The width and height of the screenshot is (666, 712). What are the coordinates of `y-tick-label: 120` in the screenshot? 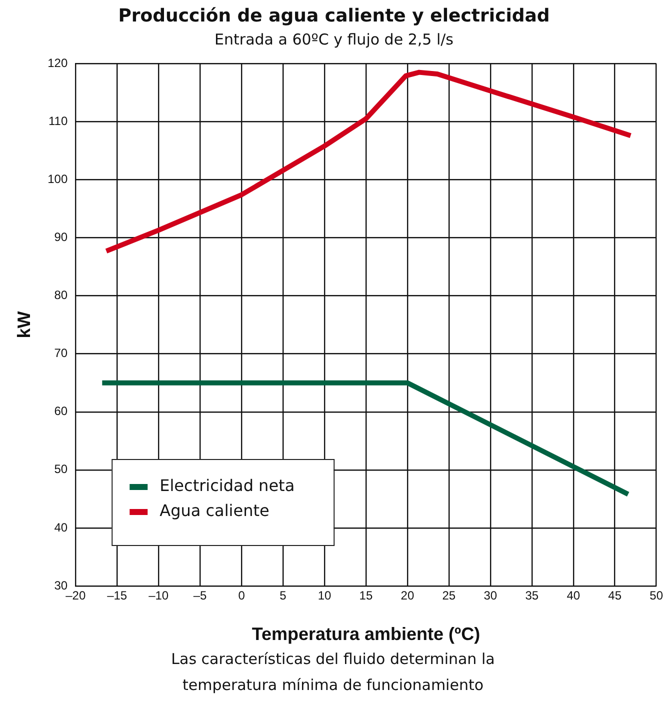 It's located at (58, 63).